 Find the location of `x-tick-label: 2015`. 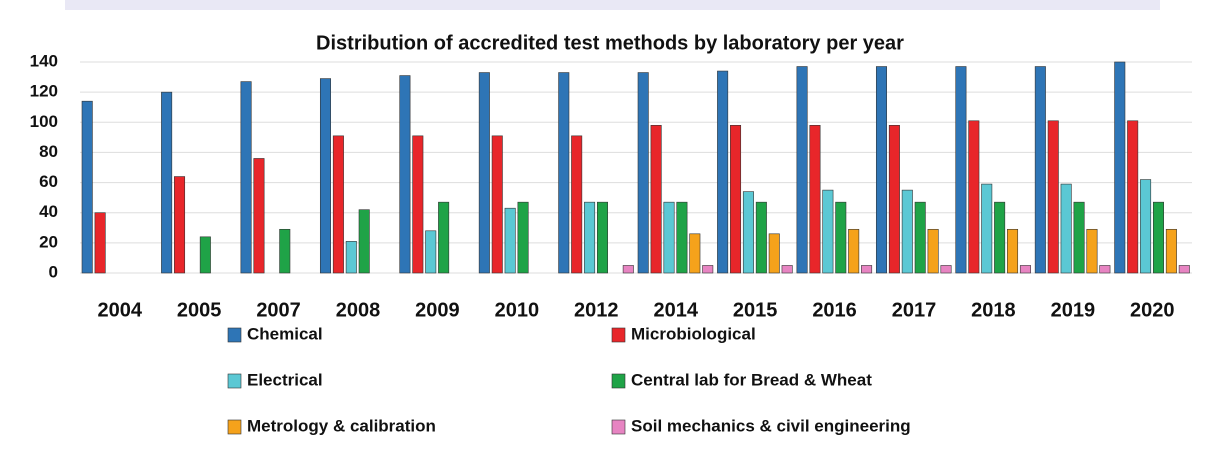

x-tick-label: 2015 is located at coordinates (755, 310).